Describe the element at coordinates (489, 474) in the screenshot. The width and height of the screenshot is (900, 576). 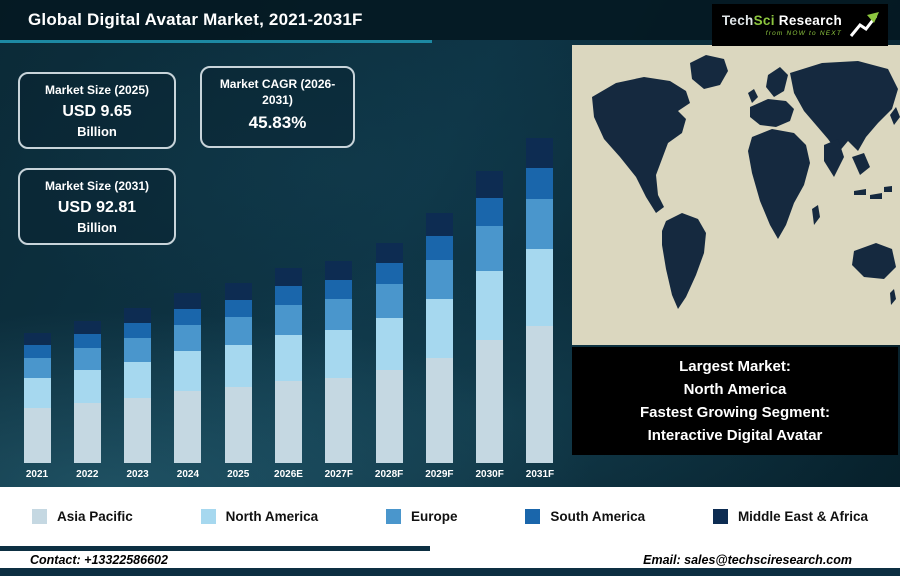
I see `x-axis-label: 2030F` at that location.